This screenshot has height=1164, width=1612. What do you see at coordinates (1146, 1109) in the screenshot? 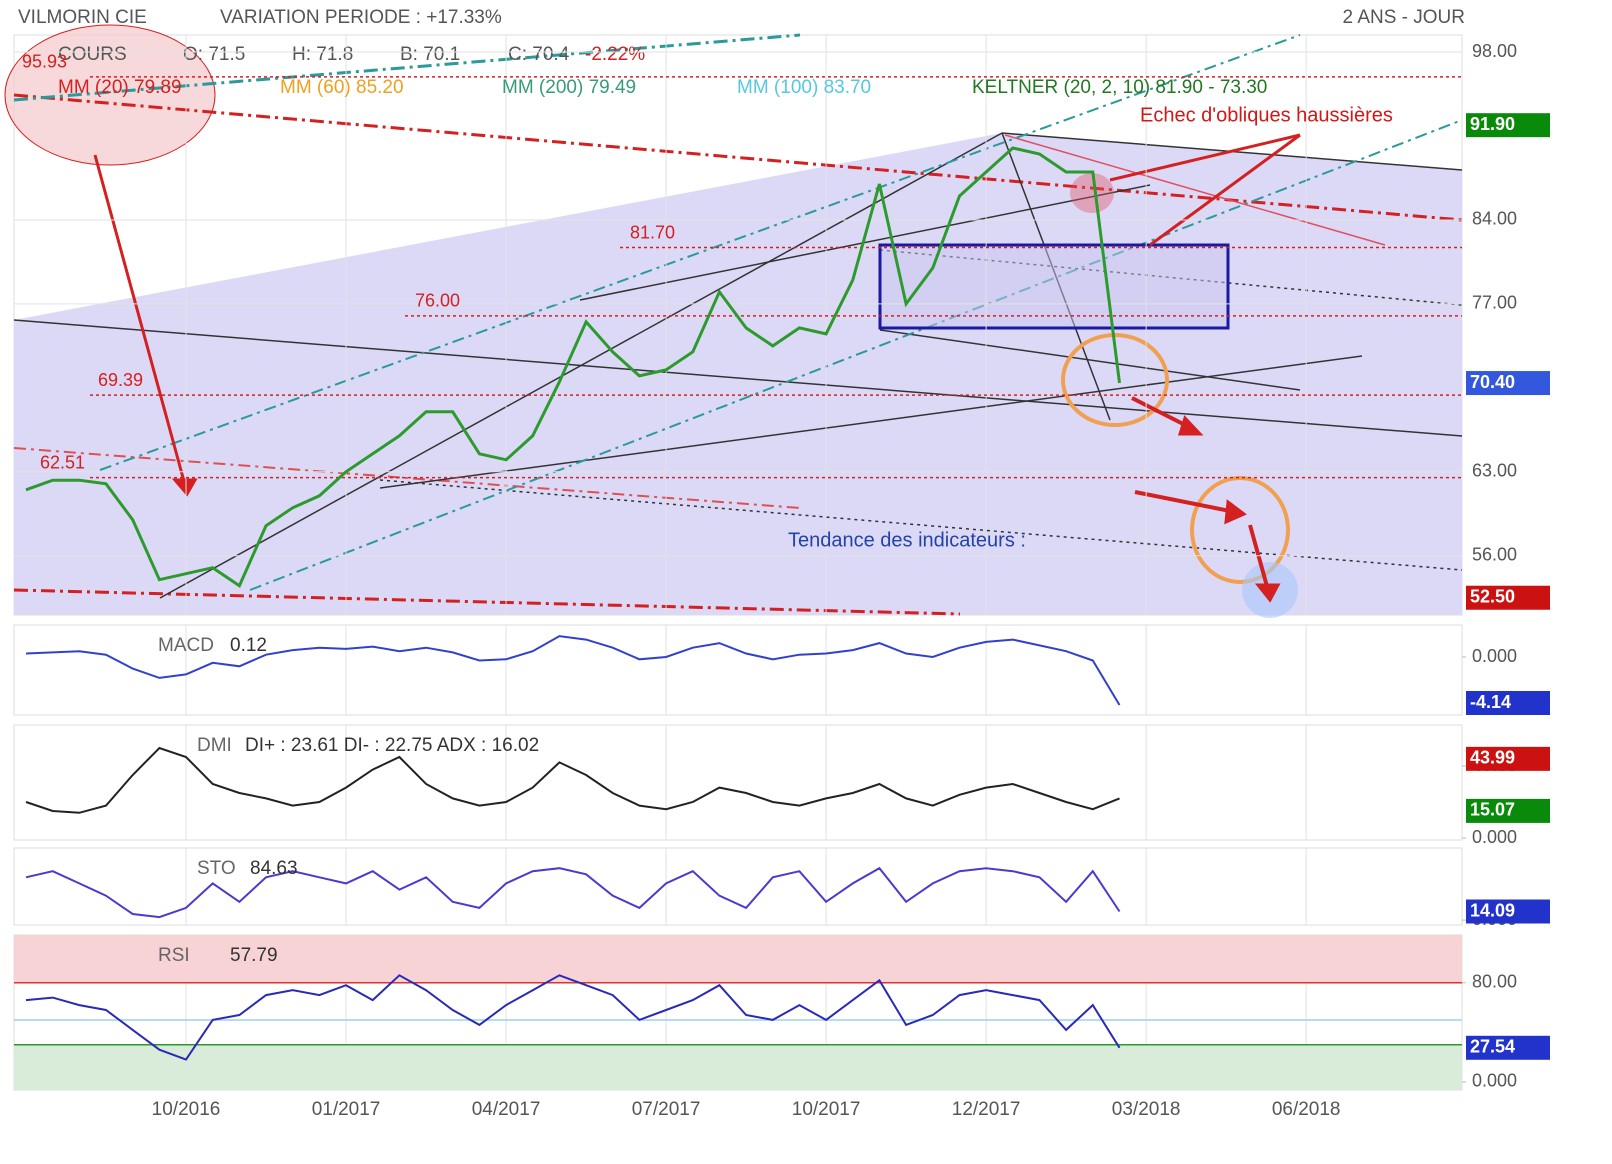
I see `x-tick-label: 03/2018` at bounding box center [1146, 1109].